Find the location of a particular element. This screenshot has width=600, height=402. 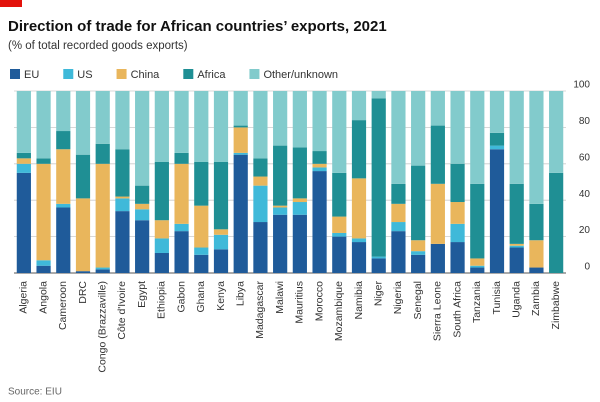

x-tick-label: Congo (Brazzaville) is located at coordinates (102, 327).